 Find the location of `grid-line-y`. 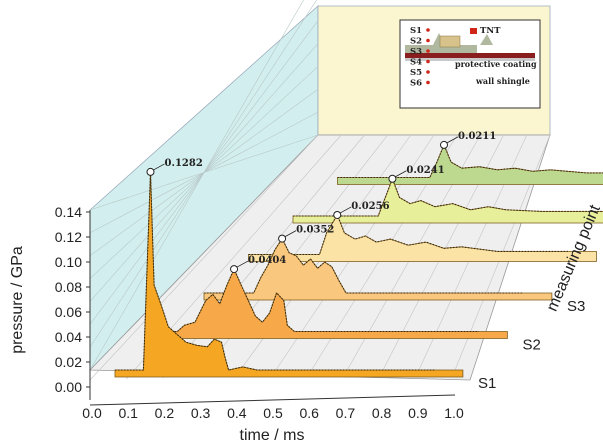

grid-line-y is located at coordinates (204, 172).